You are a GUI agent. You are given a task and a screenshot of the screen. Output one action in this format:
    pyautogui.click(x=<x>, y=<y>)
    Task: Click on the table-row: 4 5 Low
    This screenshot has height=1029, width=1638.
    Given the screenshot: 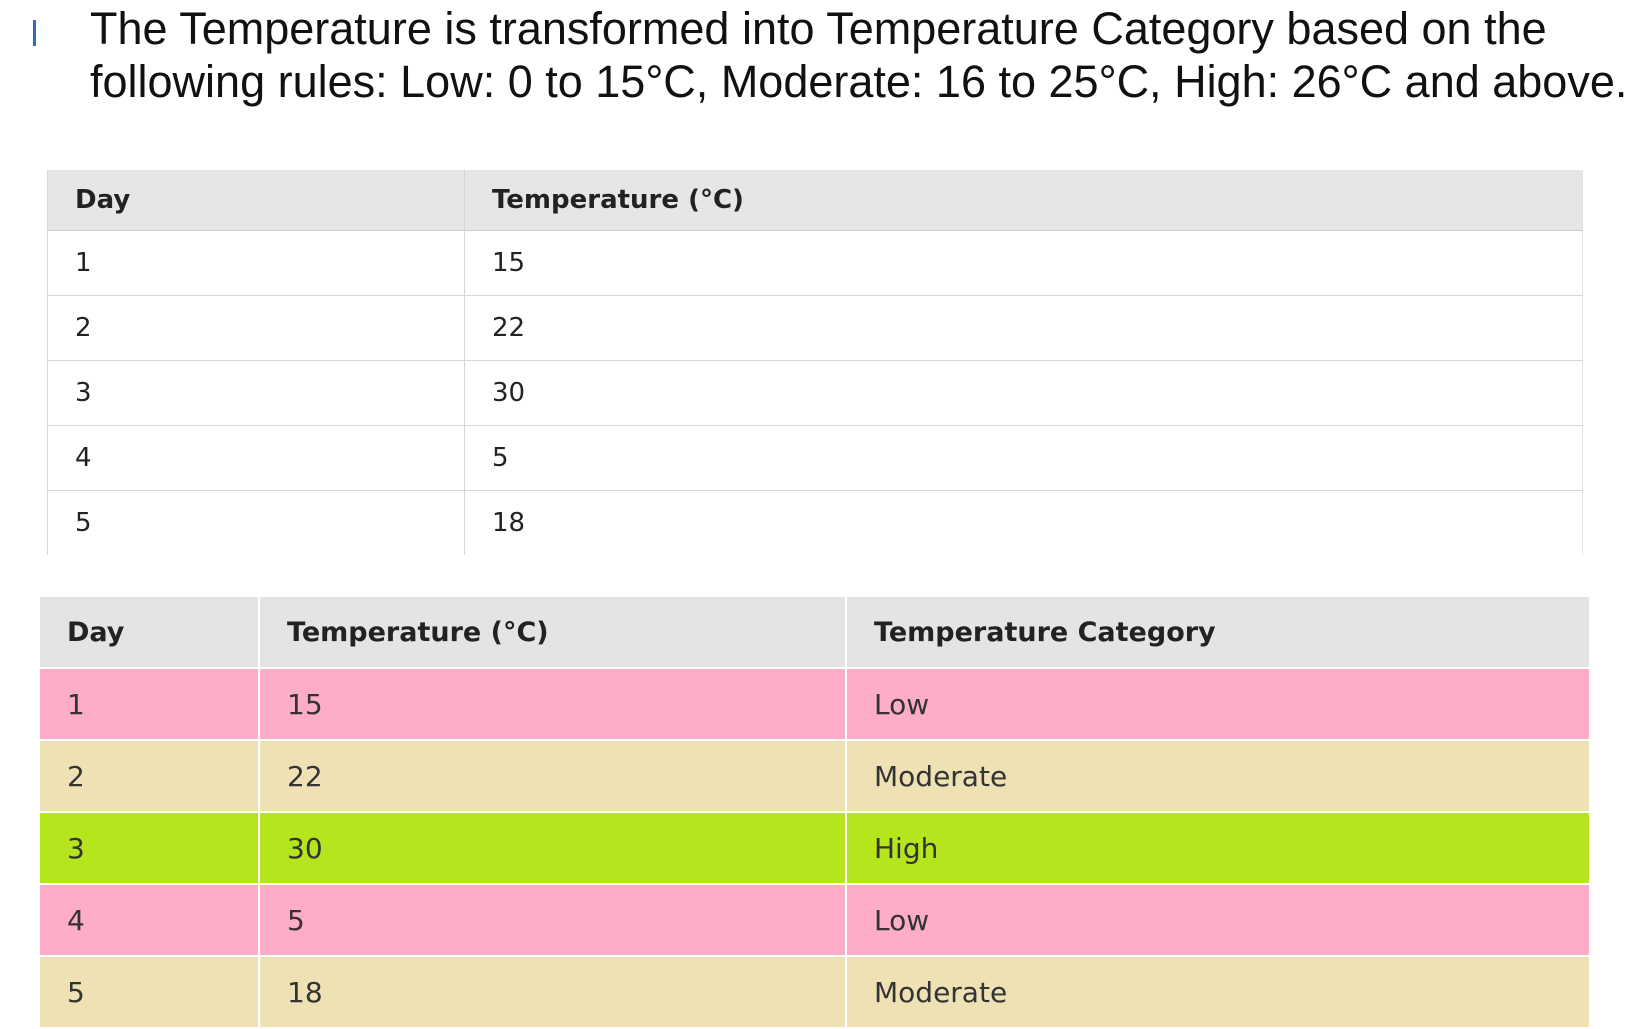 What is the action you would take?
    pyautogui.click(x=814, y=920)
    